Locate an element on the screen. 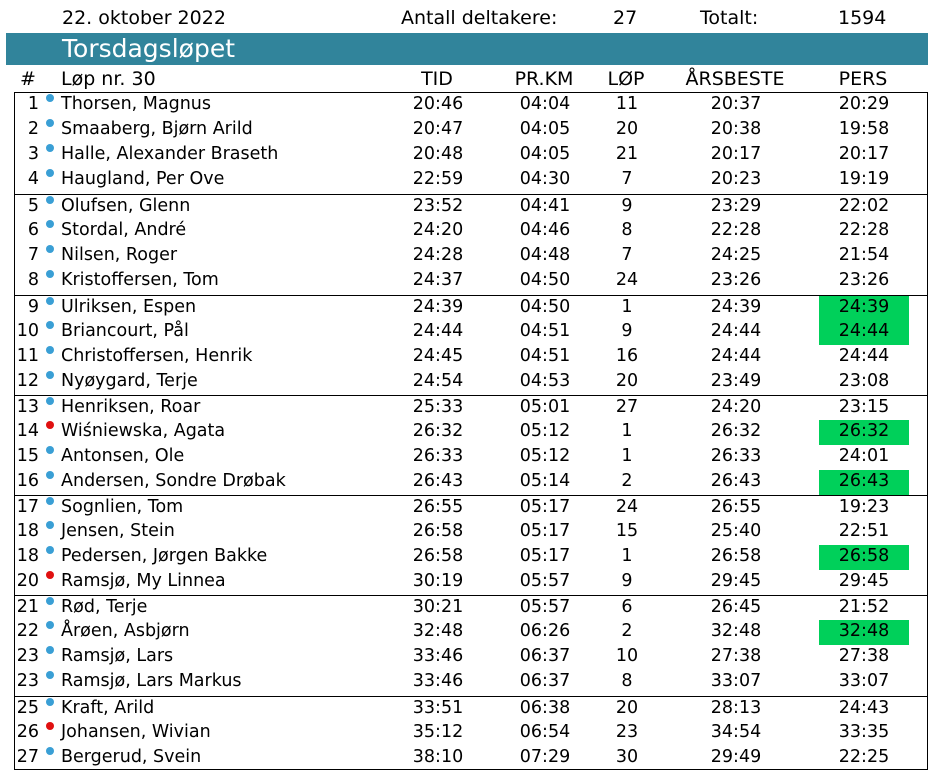  pace-per-km: 04:30 is located at coordinates (545, 179).